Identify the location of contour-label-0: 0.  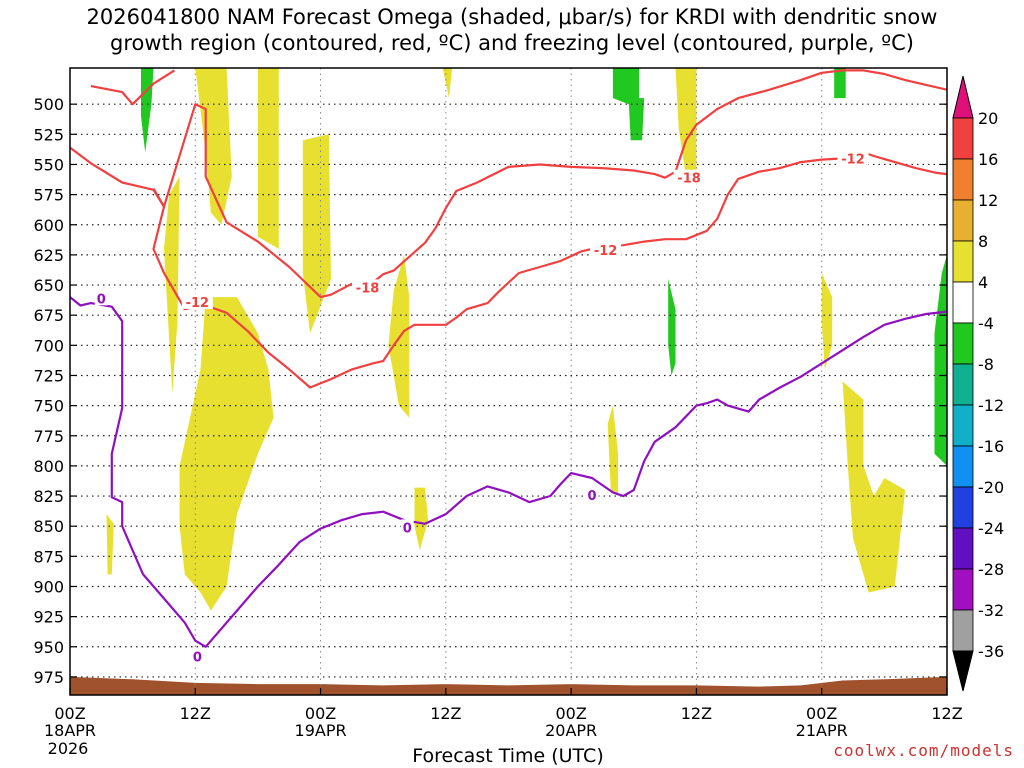
(101, 299).